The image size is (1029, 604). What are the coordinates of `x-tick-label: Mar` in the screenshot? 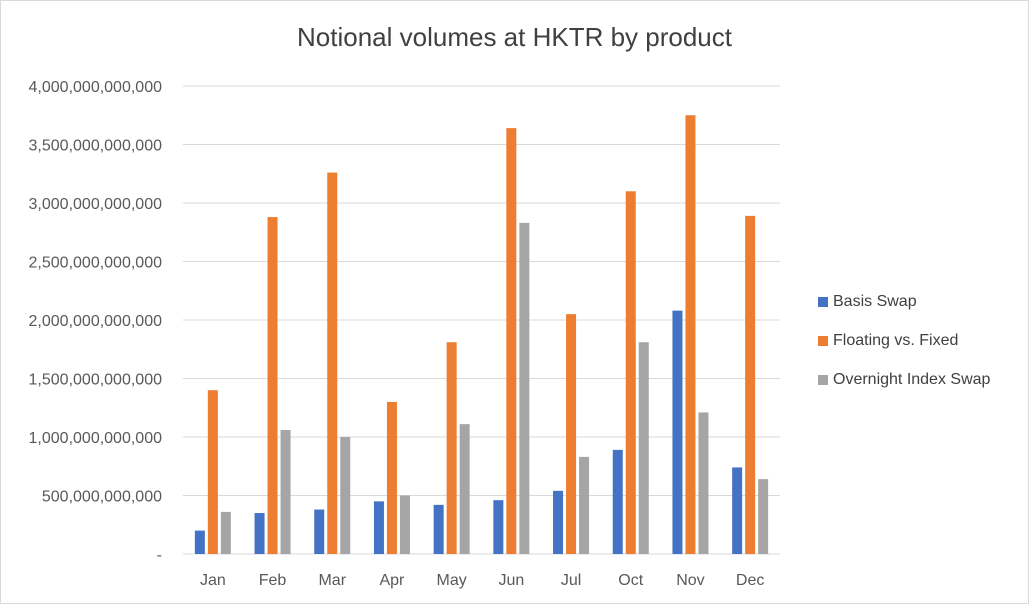 It's located at (332, 580).